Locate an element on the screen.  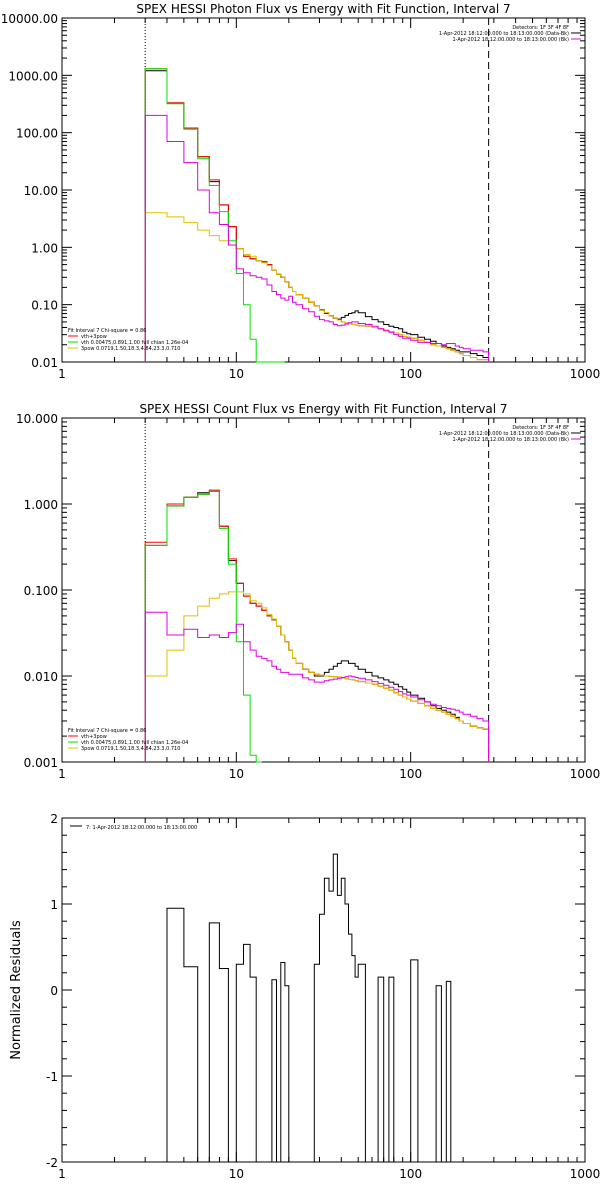
y-tick-label: 10.000 is located at coordinates (37, 419).